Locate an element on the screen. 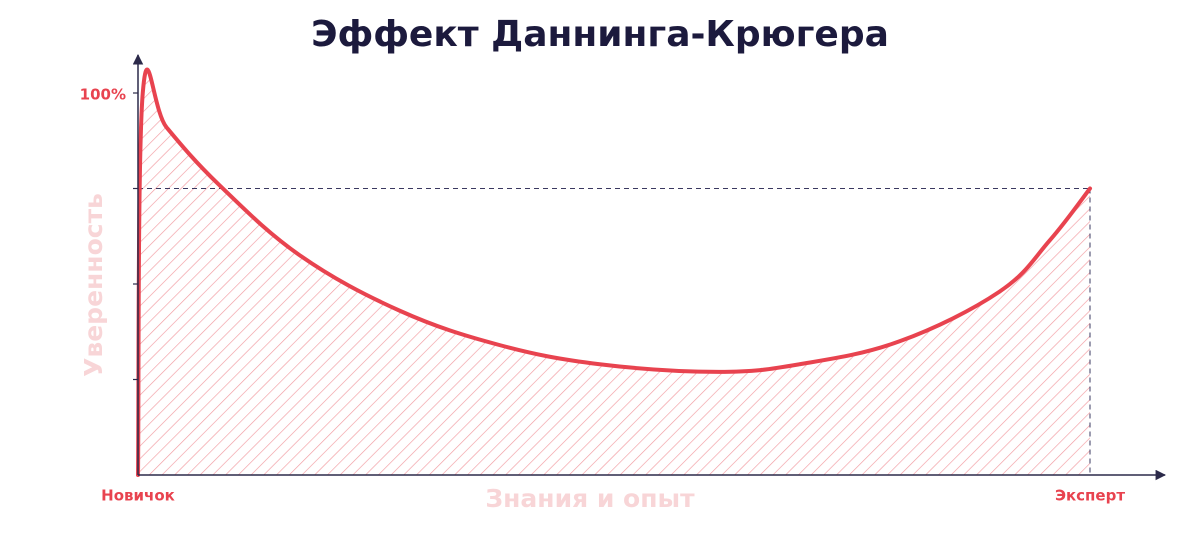 The width and height of the screenshot is (1200, 534). y-axis-label: Уверенность is located at coordinates (93, 285).